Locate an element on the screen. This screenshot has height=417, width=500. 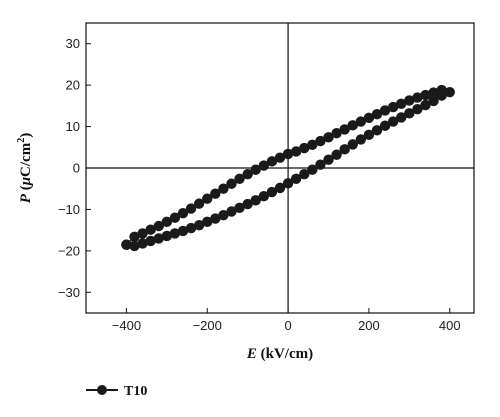
x-tick-label: −400 is located at coordinates (126, 325).